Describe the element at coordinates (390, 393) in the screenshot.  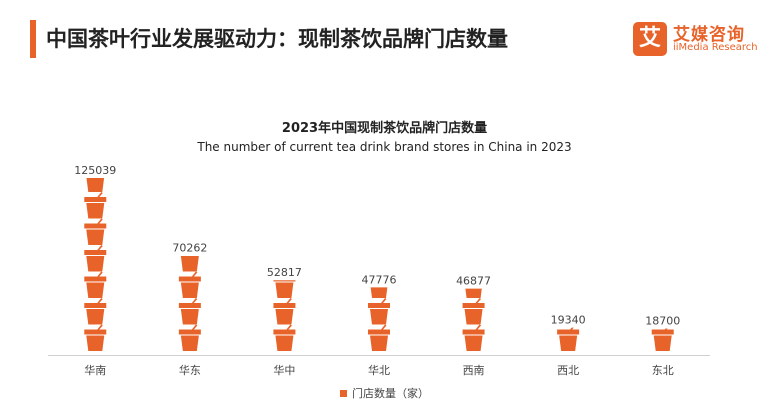
I see `legend-label: 门店数量（家）` at that location.